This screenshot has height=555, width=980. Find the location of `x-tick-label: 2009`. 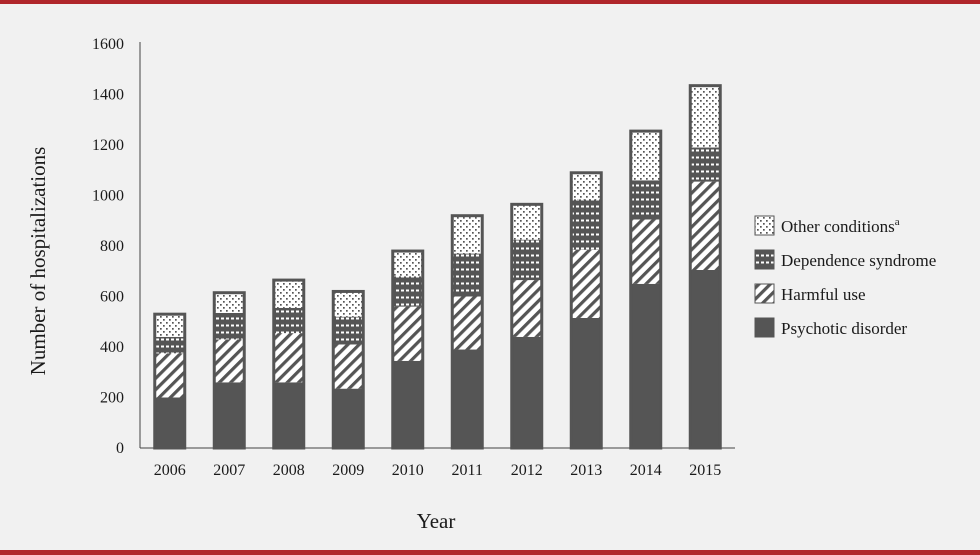

x-tick-label: 2009 is located at coordinates (348, 470).